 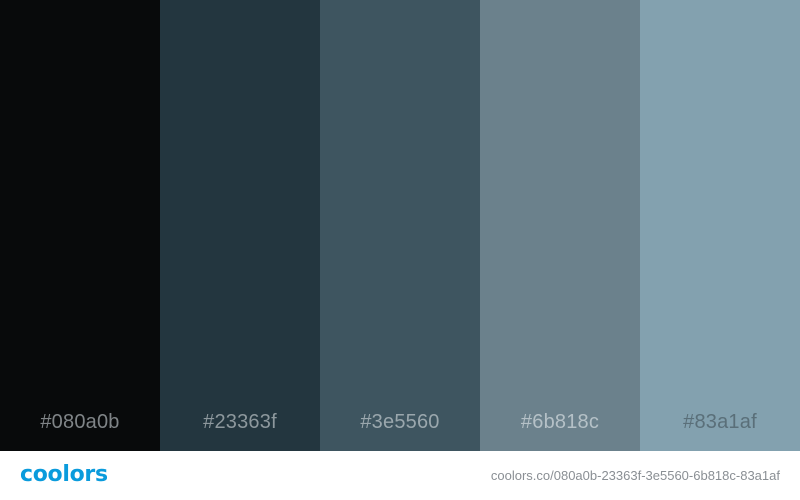 What do you see at coordinates (720, 422) in the screenshot?
I see `swatch-hex-label-5: #83a1af` at bounding box center [720, 422].